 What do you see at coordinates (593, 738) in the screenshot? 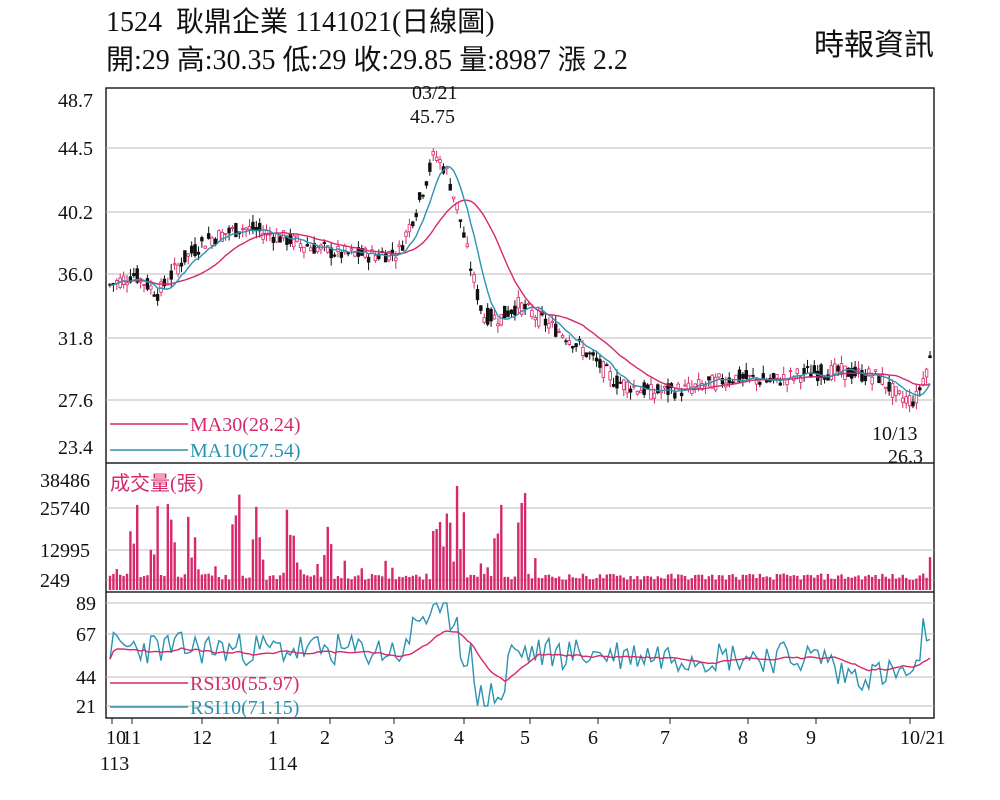
I see `x-tick-label: 6` at bounding box center [593, 738].